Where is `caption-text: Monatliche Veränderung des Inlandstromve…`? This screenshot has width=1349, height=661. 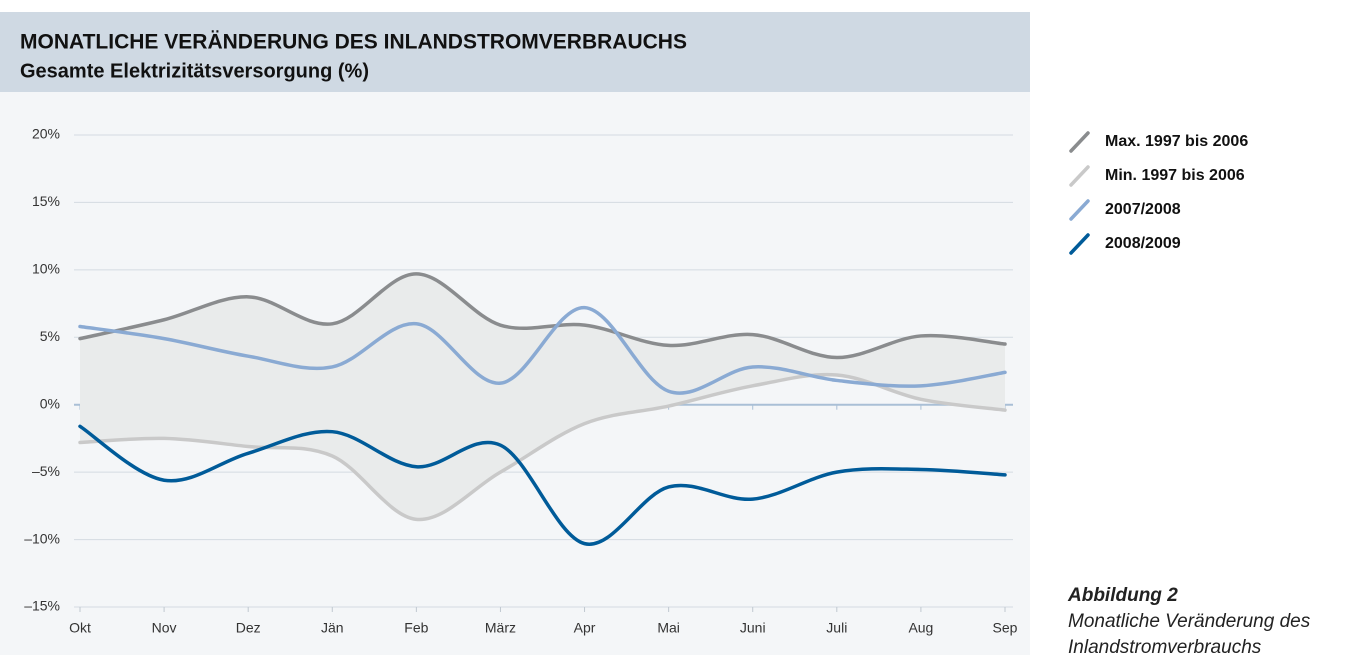 caption-text: Monatliche Veränderung des Inlandstromve… is located at coordinates (1189, 634).